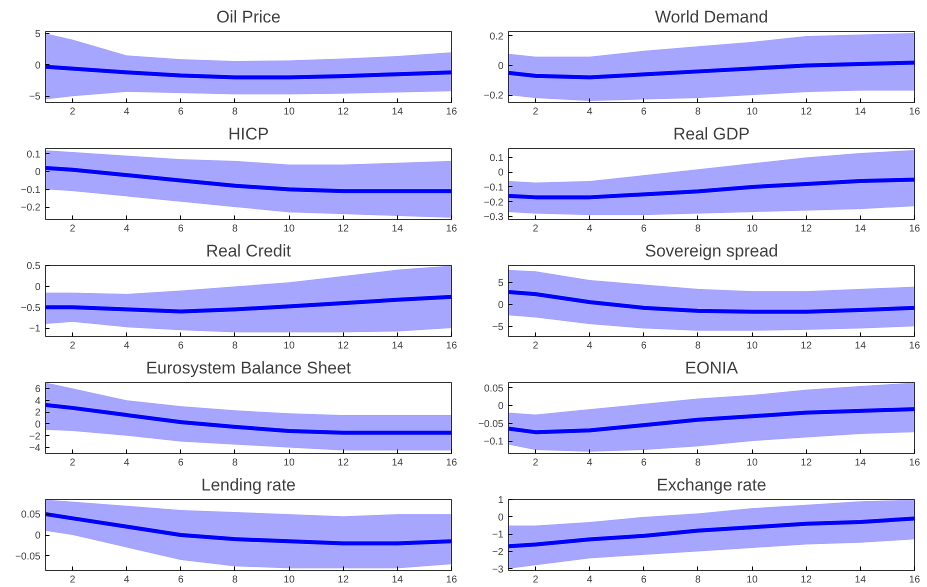 The width and height of the screenshot is (927, 587). I want to click on y-tick-label: −4, so click(35, 448).